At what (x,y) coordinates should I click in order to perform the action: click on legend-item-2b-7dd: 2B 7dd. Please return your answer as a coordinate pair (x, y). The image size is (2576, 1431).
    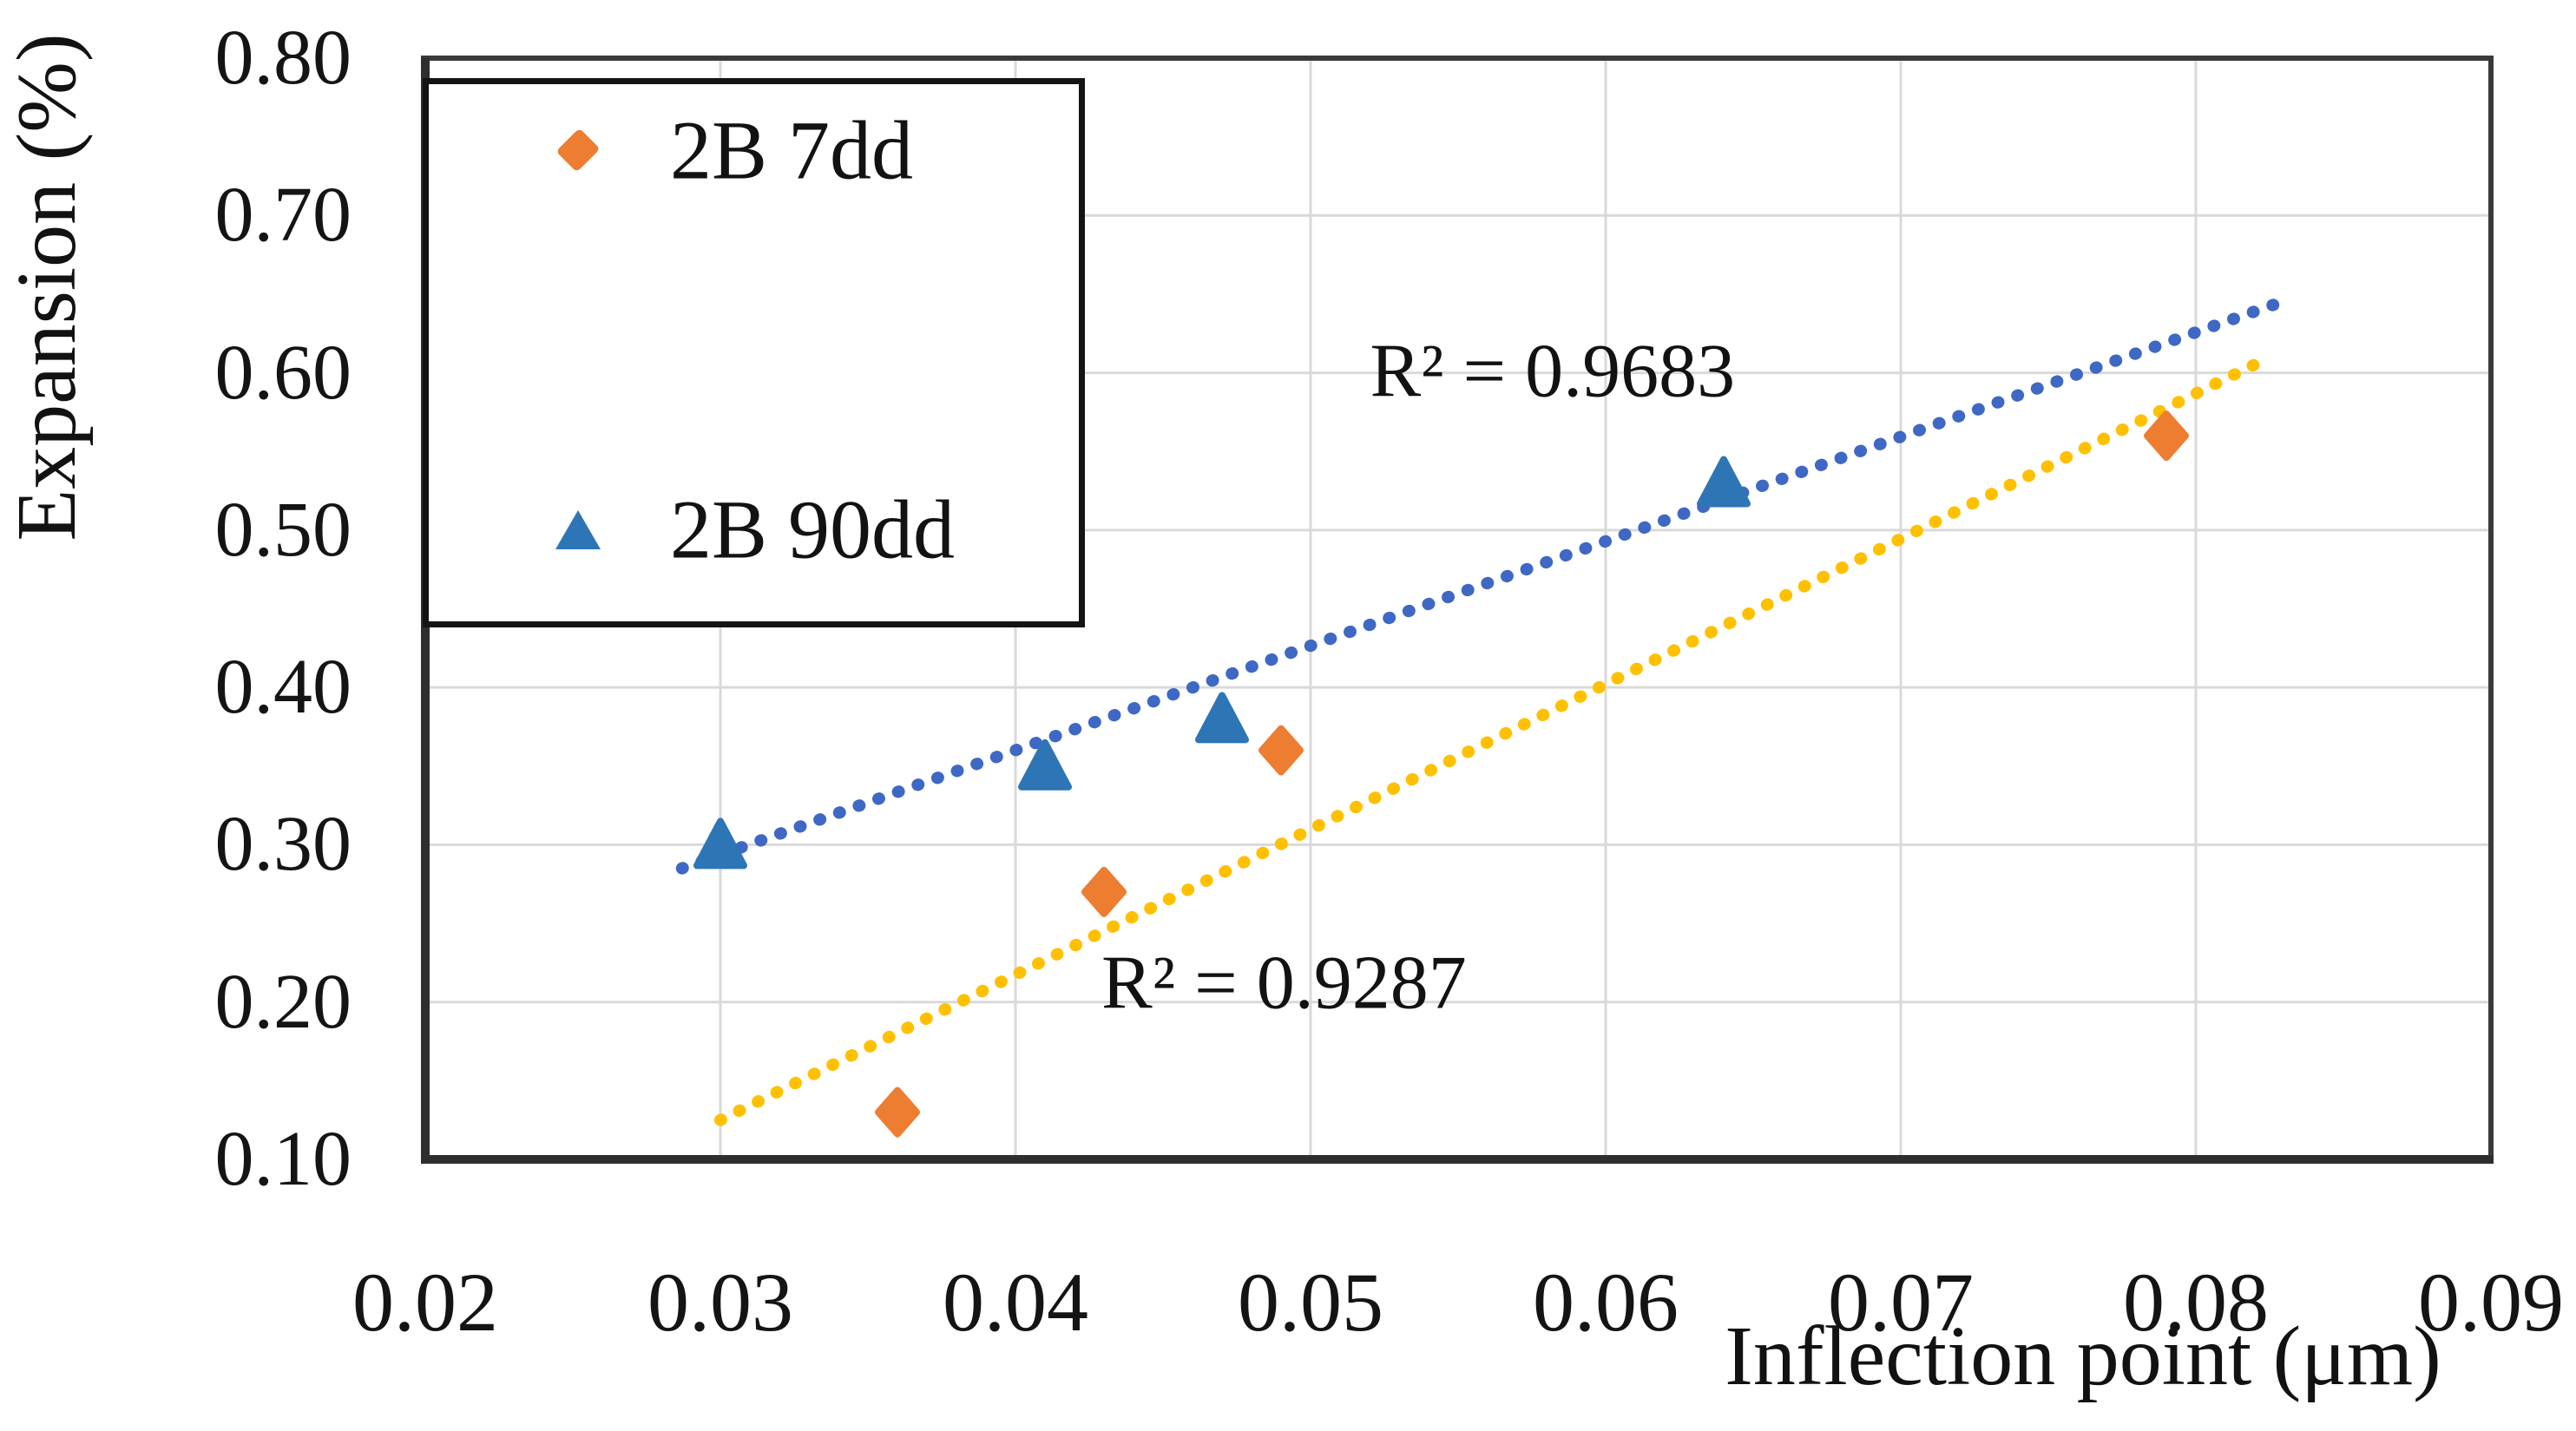
    Looking at the image, I should click on (754, 150).